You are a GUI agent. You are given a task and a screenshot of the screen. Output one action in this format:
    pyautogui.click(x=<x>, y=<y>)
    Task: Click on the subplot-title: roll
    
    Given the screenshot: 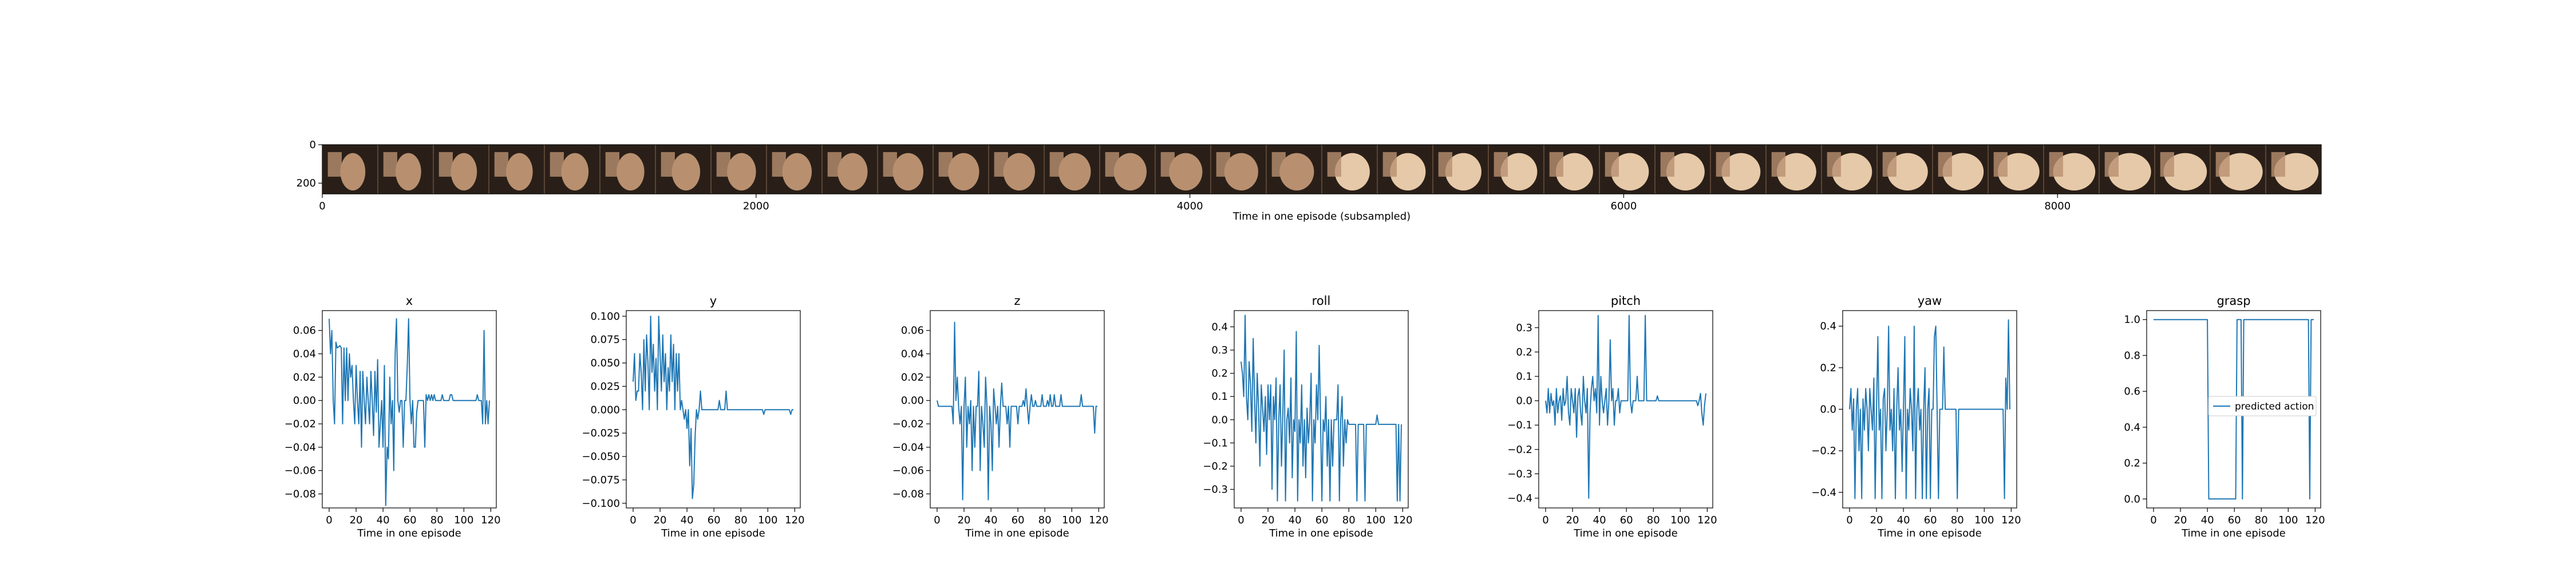 What is the action you would take?
    pyautogui.click(x=1322, y=301)
    